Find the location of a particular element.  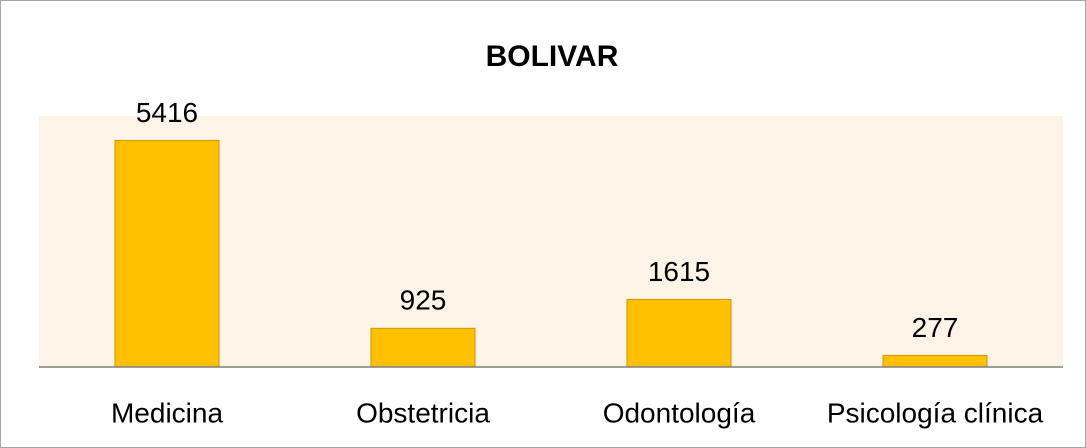

value-label: 5416 is located at coordinates (167, 112).